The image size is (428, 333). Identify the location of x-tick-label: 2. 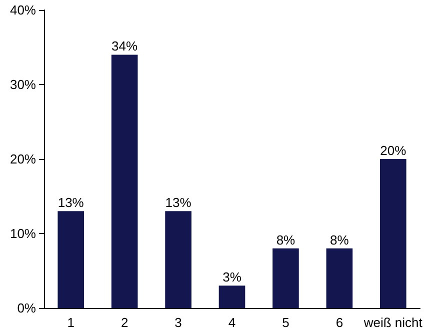
(124, 322).